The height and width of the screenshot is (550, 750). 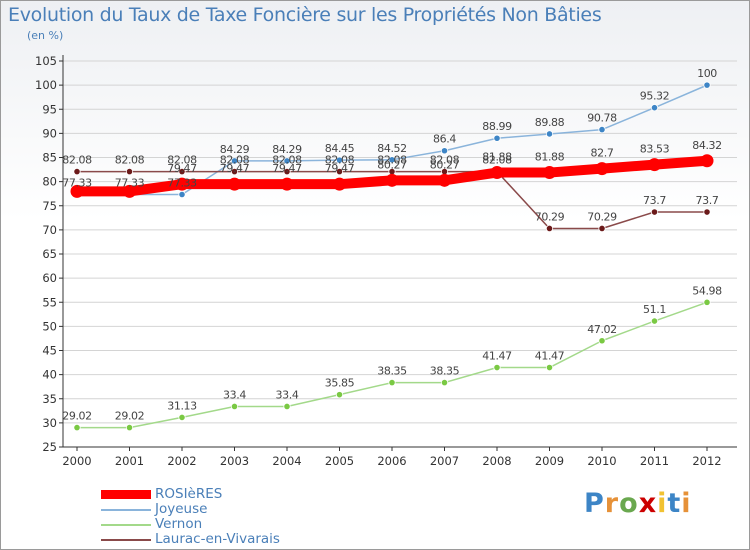 What do you see at coordinates (707, 290) in the screenshot?
I see `data-label: 54.98` at bounding box center [707, 290].